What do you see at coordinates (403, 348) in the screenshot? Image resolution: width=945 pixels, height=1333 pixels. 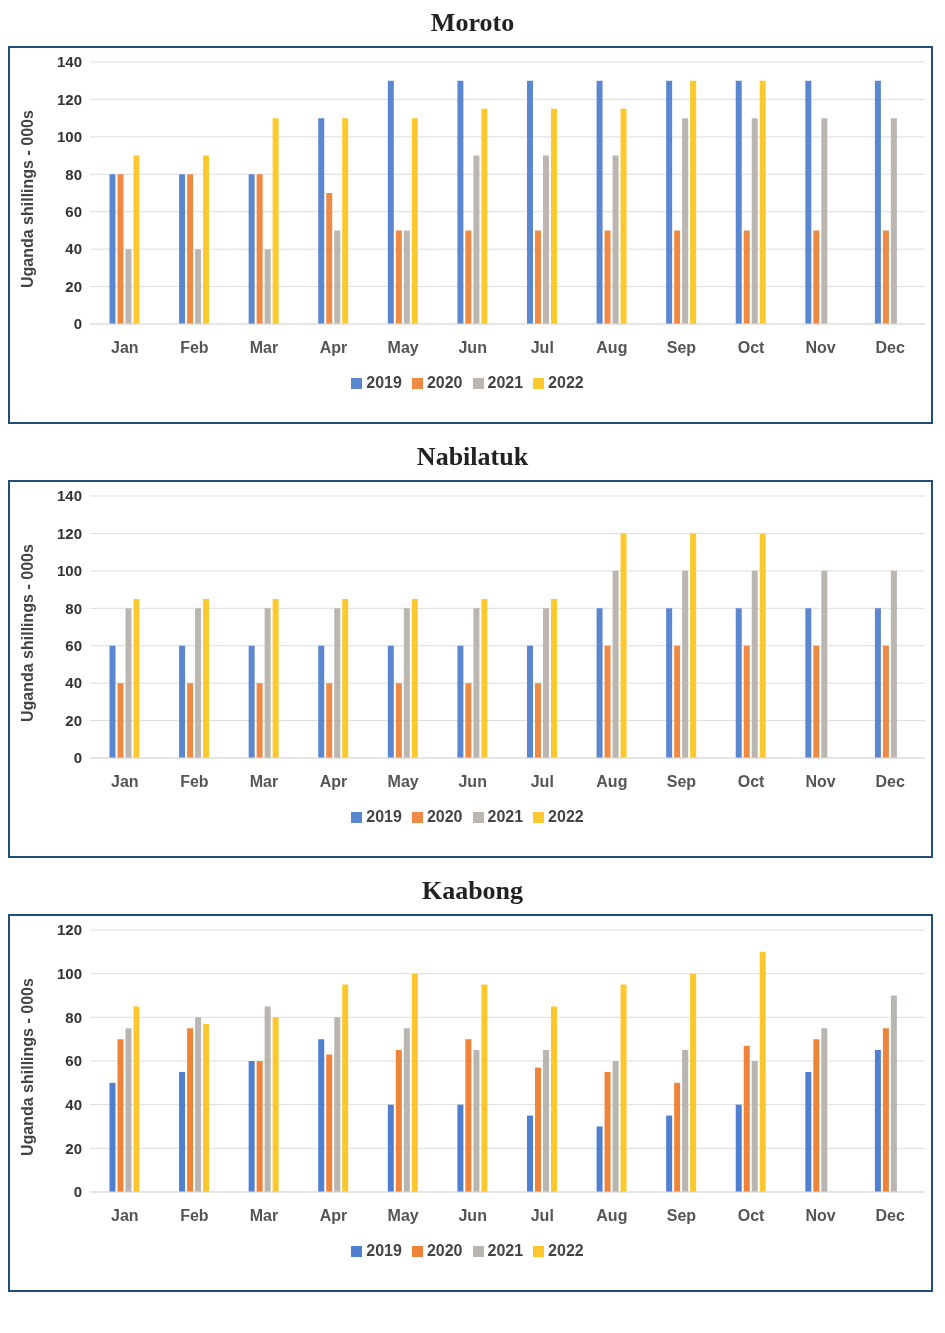 I see `x-tick-label: May` at bounding box center [403, 348].